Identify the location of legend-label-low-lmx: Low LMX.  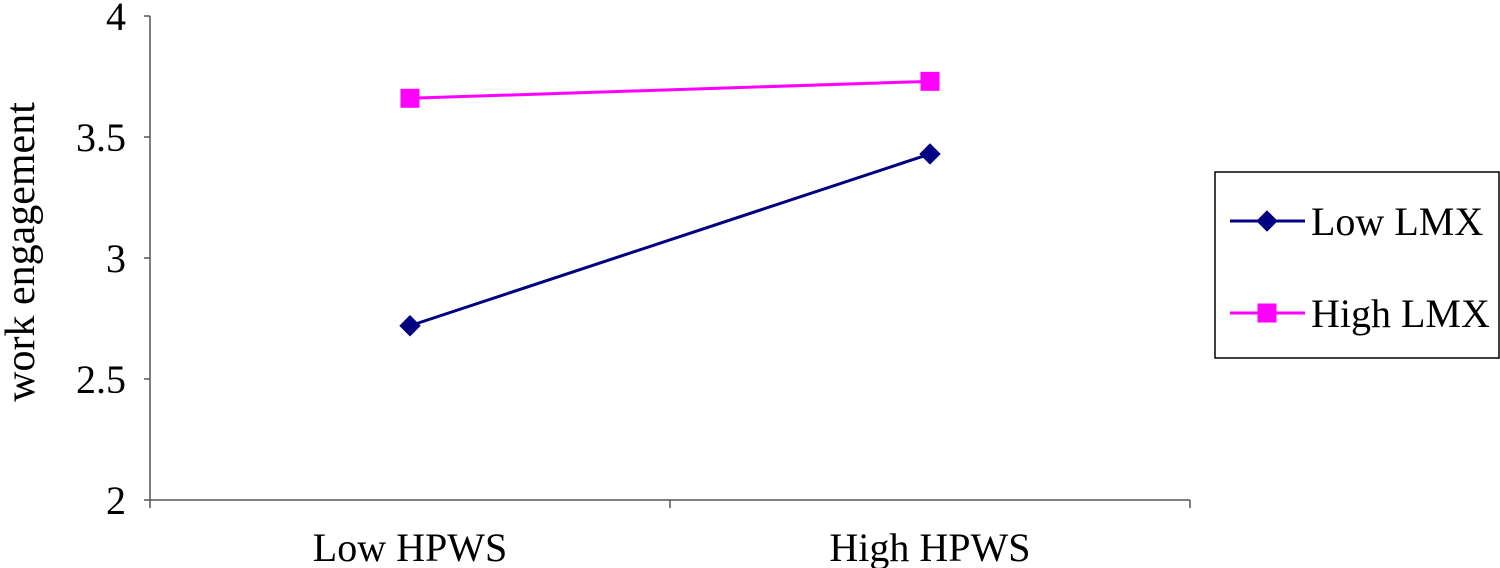
(1397, 221).